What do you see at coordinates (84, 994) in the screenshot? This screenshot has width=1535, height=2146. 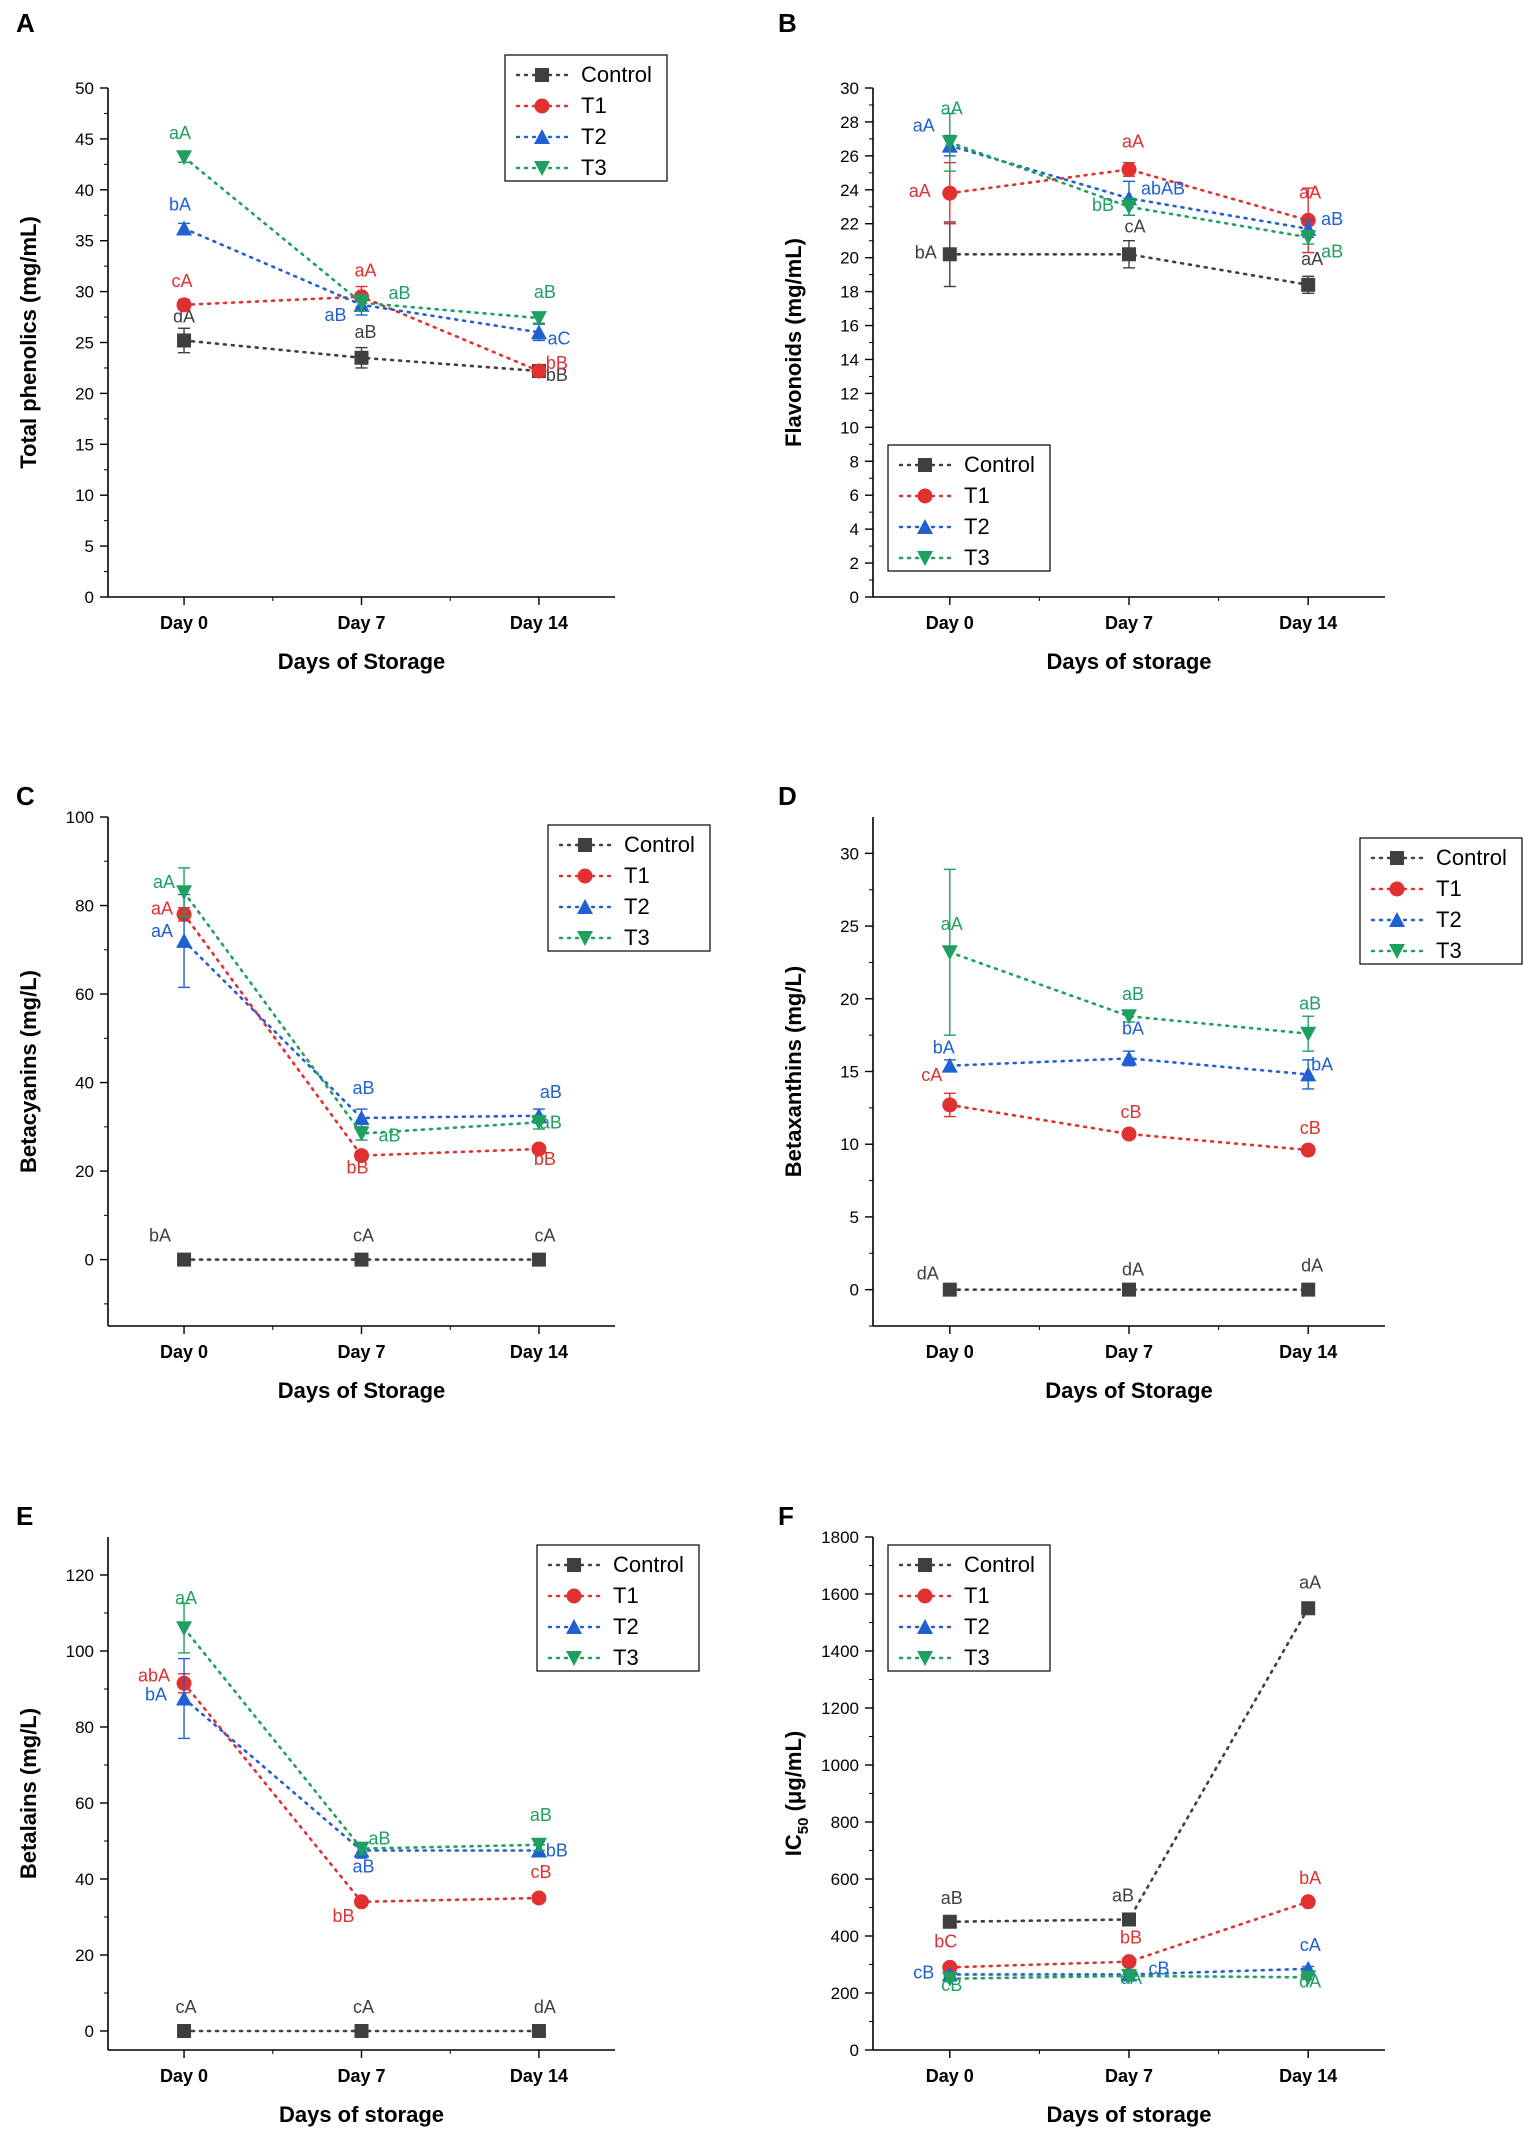 I see `y-tick-label: 60` at bounding box center [84, 994].